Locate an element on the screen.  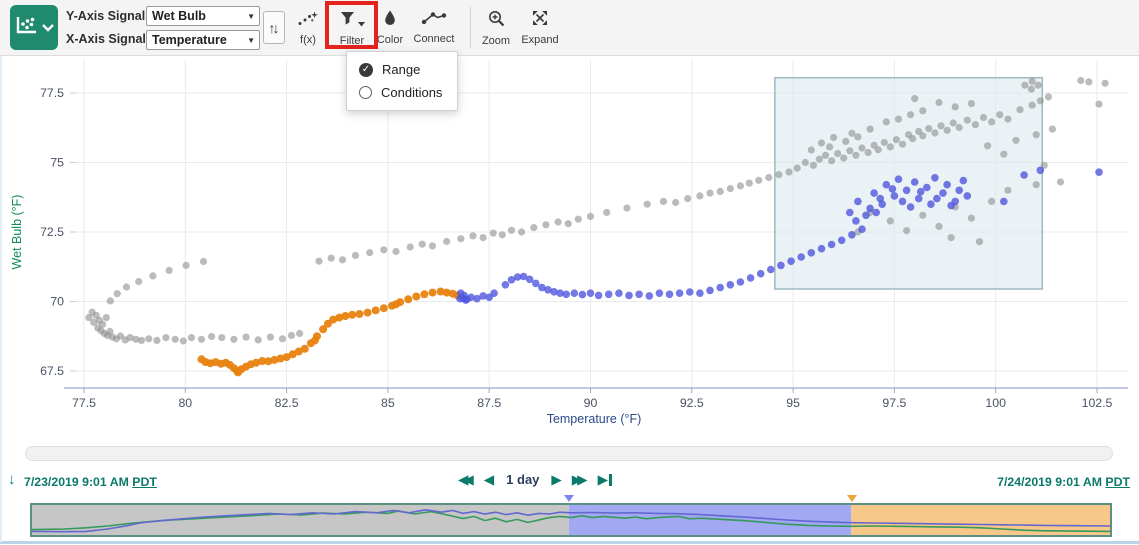
step-forward-fast-button: ▶▶ is located at coordinates (579, 479).